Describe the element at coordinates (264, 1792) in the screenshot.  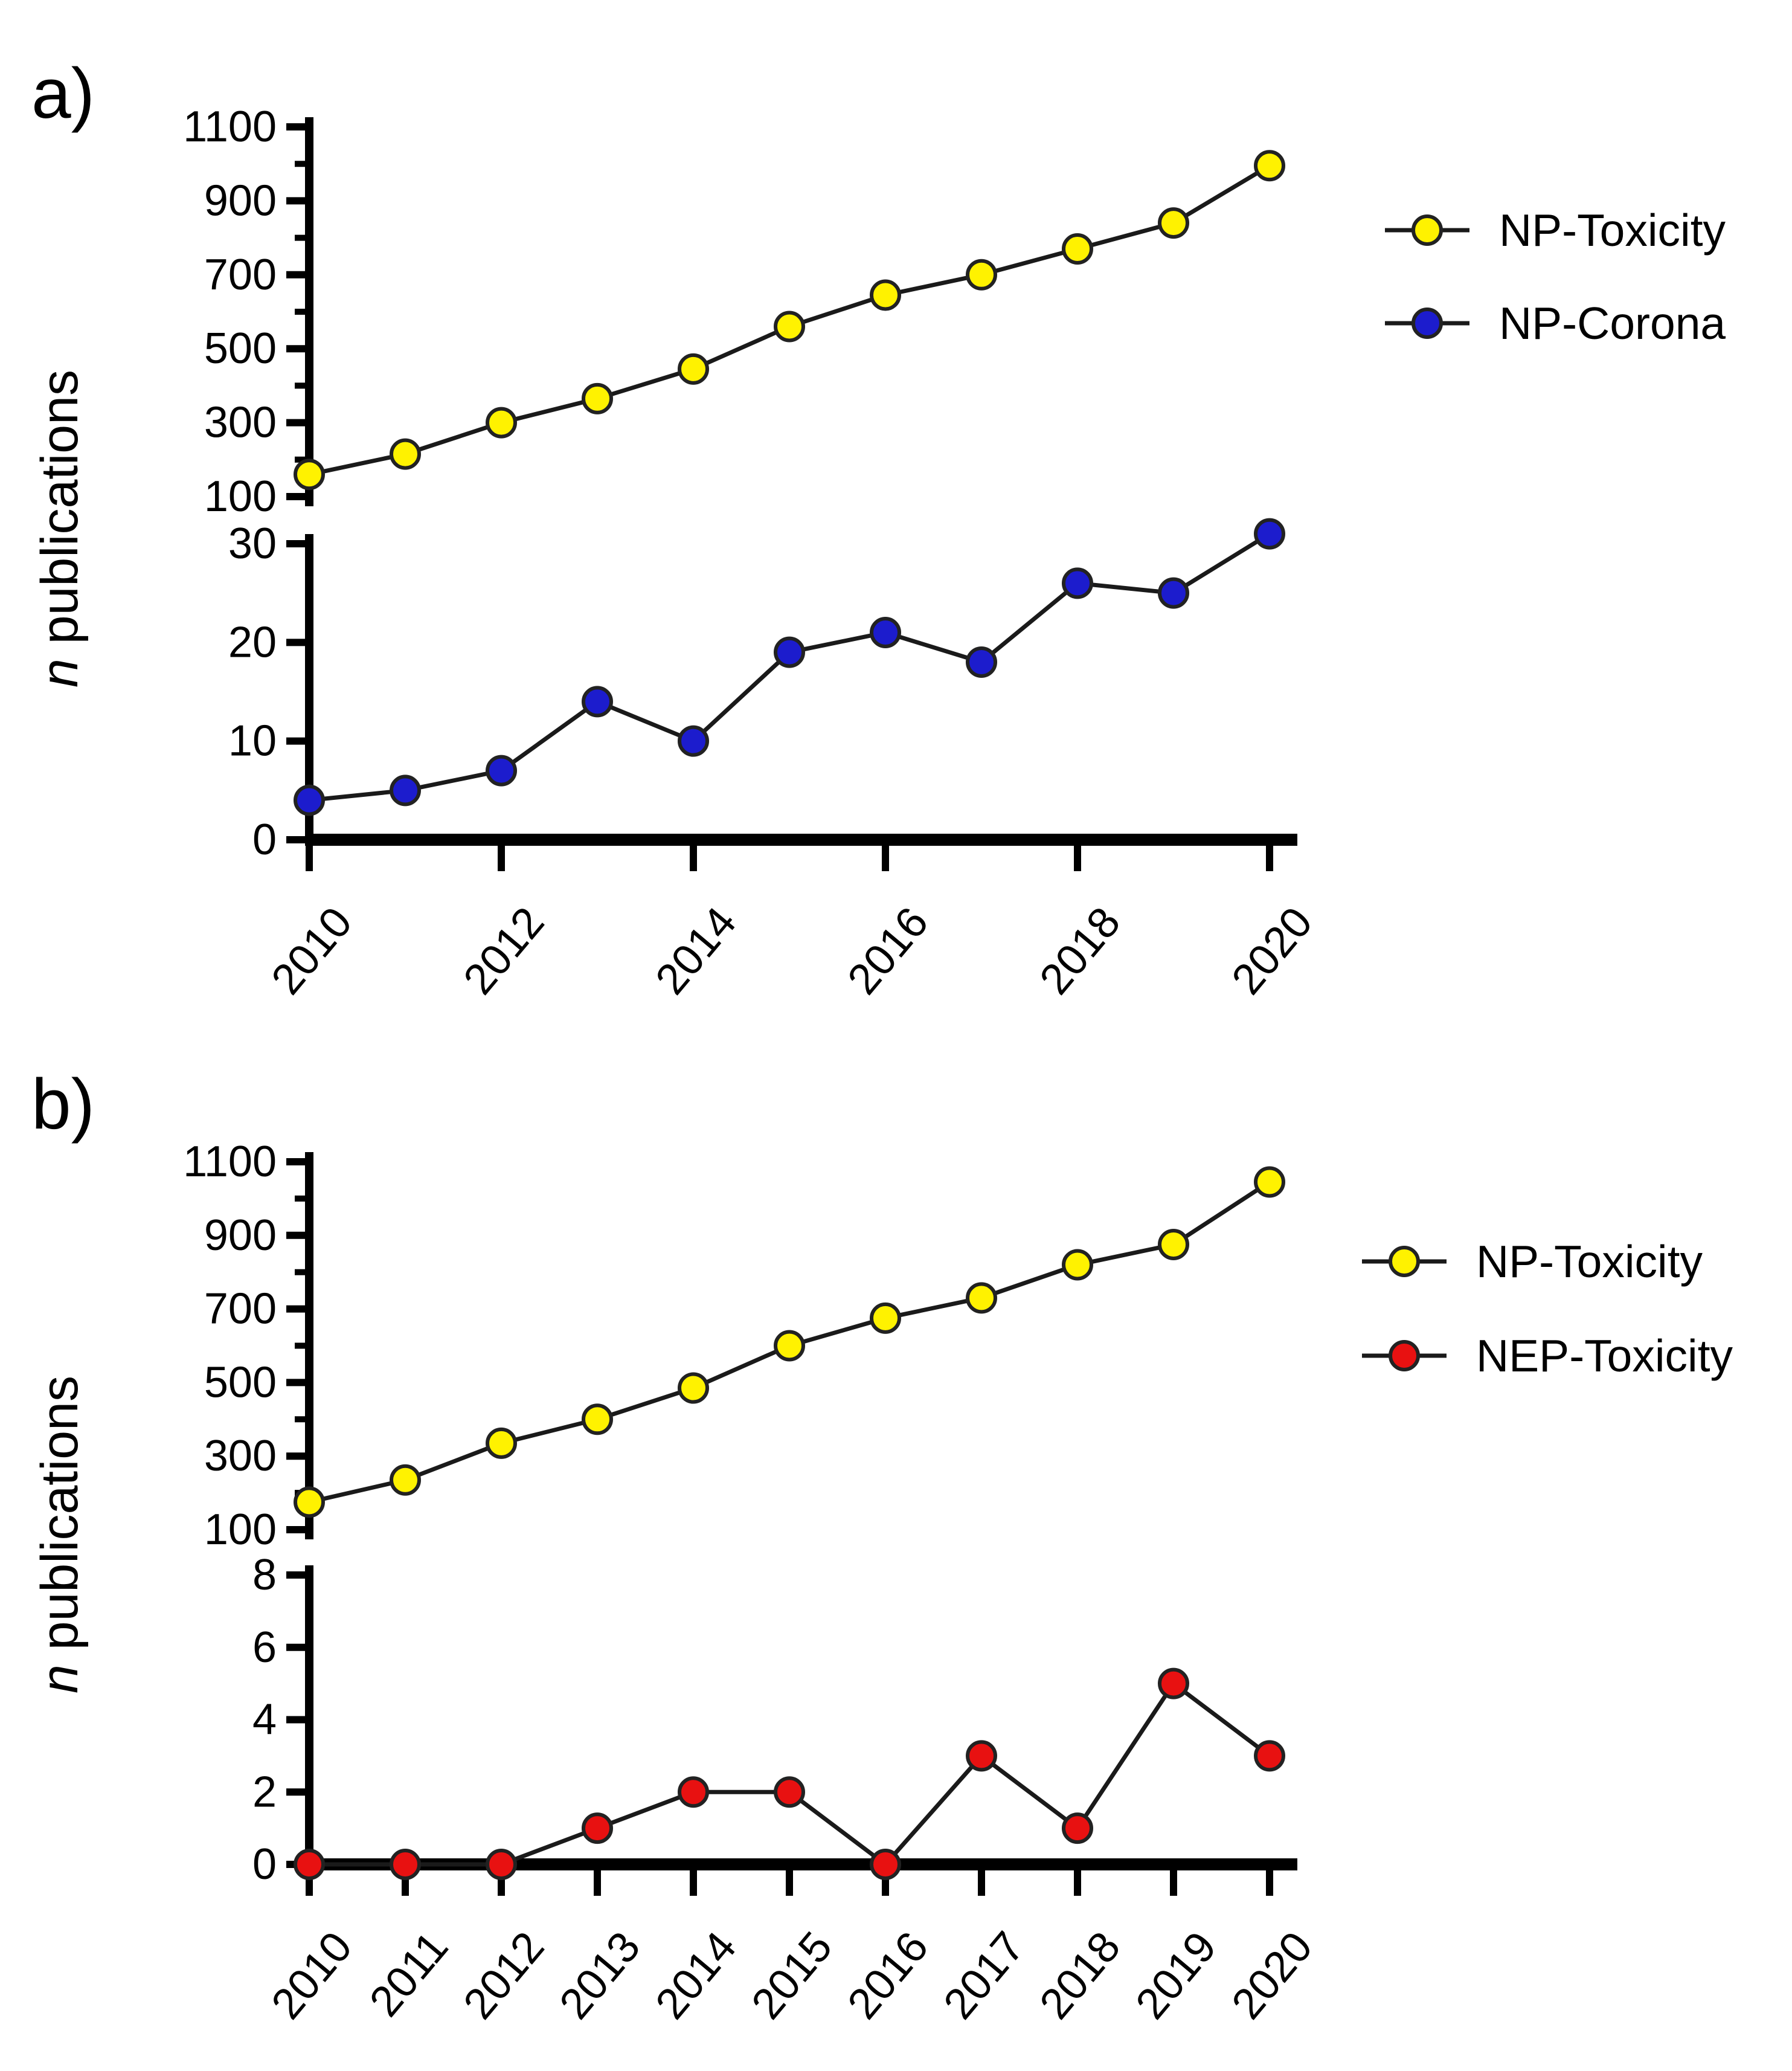
I see `y-tick-label: 2` at that location.